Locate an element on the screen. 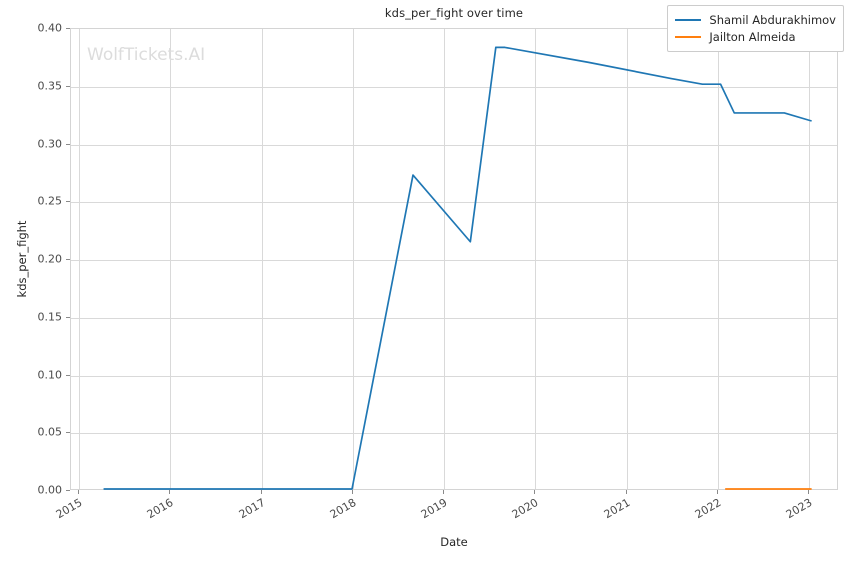 This screenshot has width=852, height=561. legend-item-label: Shamil Abdurakhimov is located at coordinates (772, 19).